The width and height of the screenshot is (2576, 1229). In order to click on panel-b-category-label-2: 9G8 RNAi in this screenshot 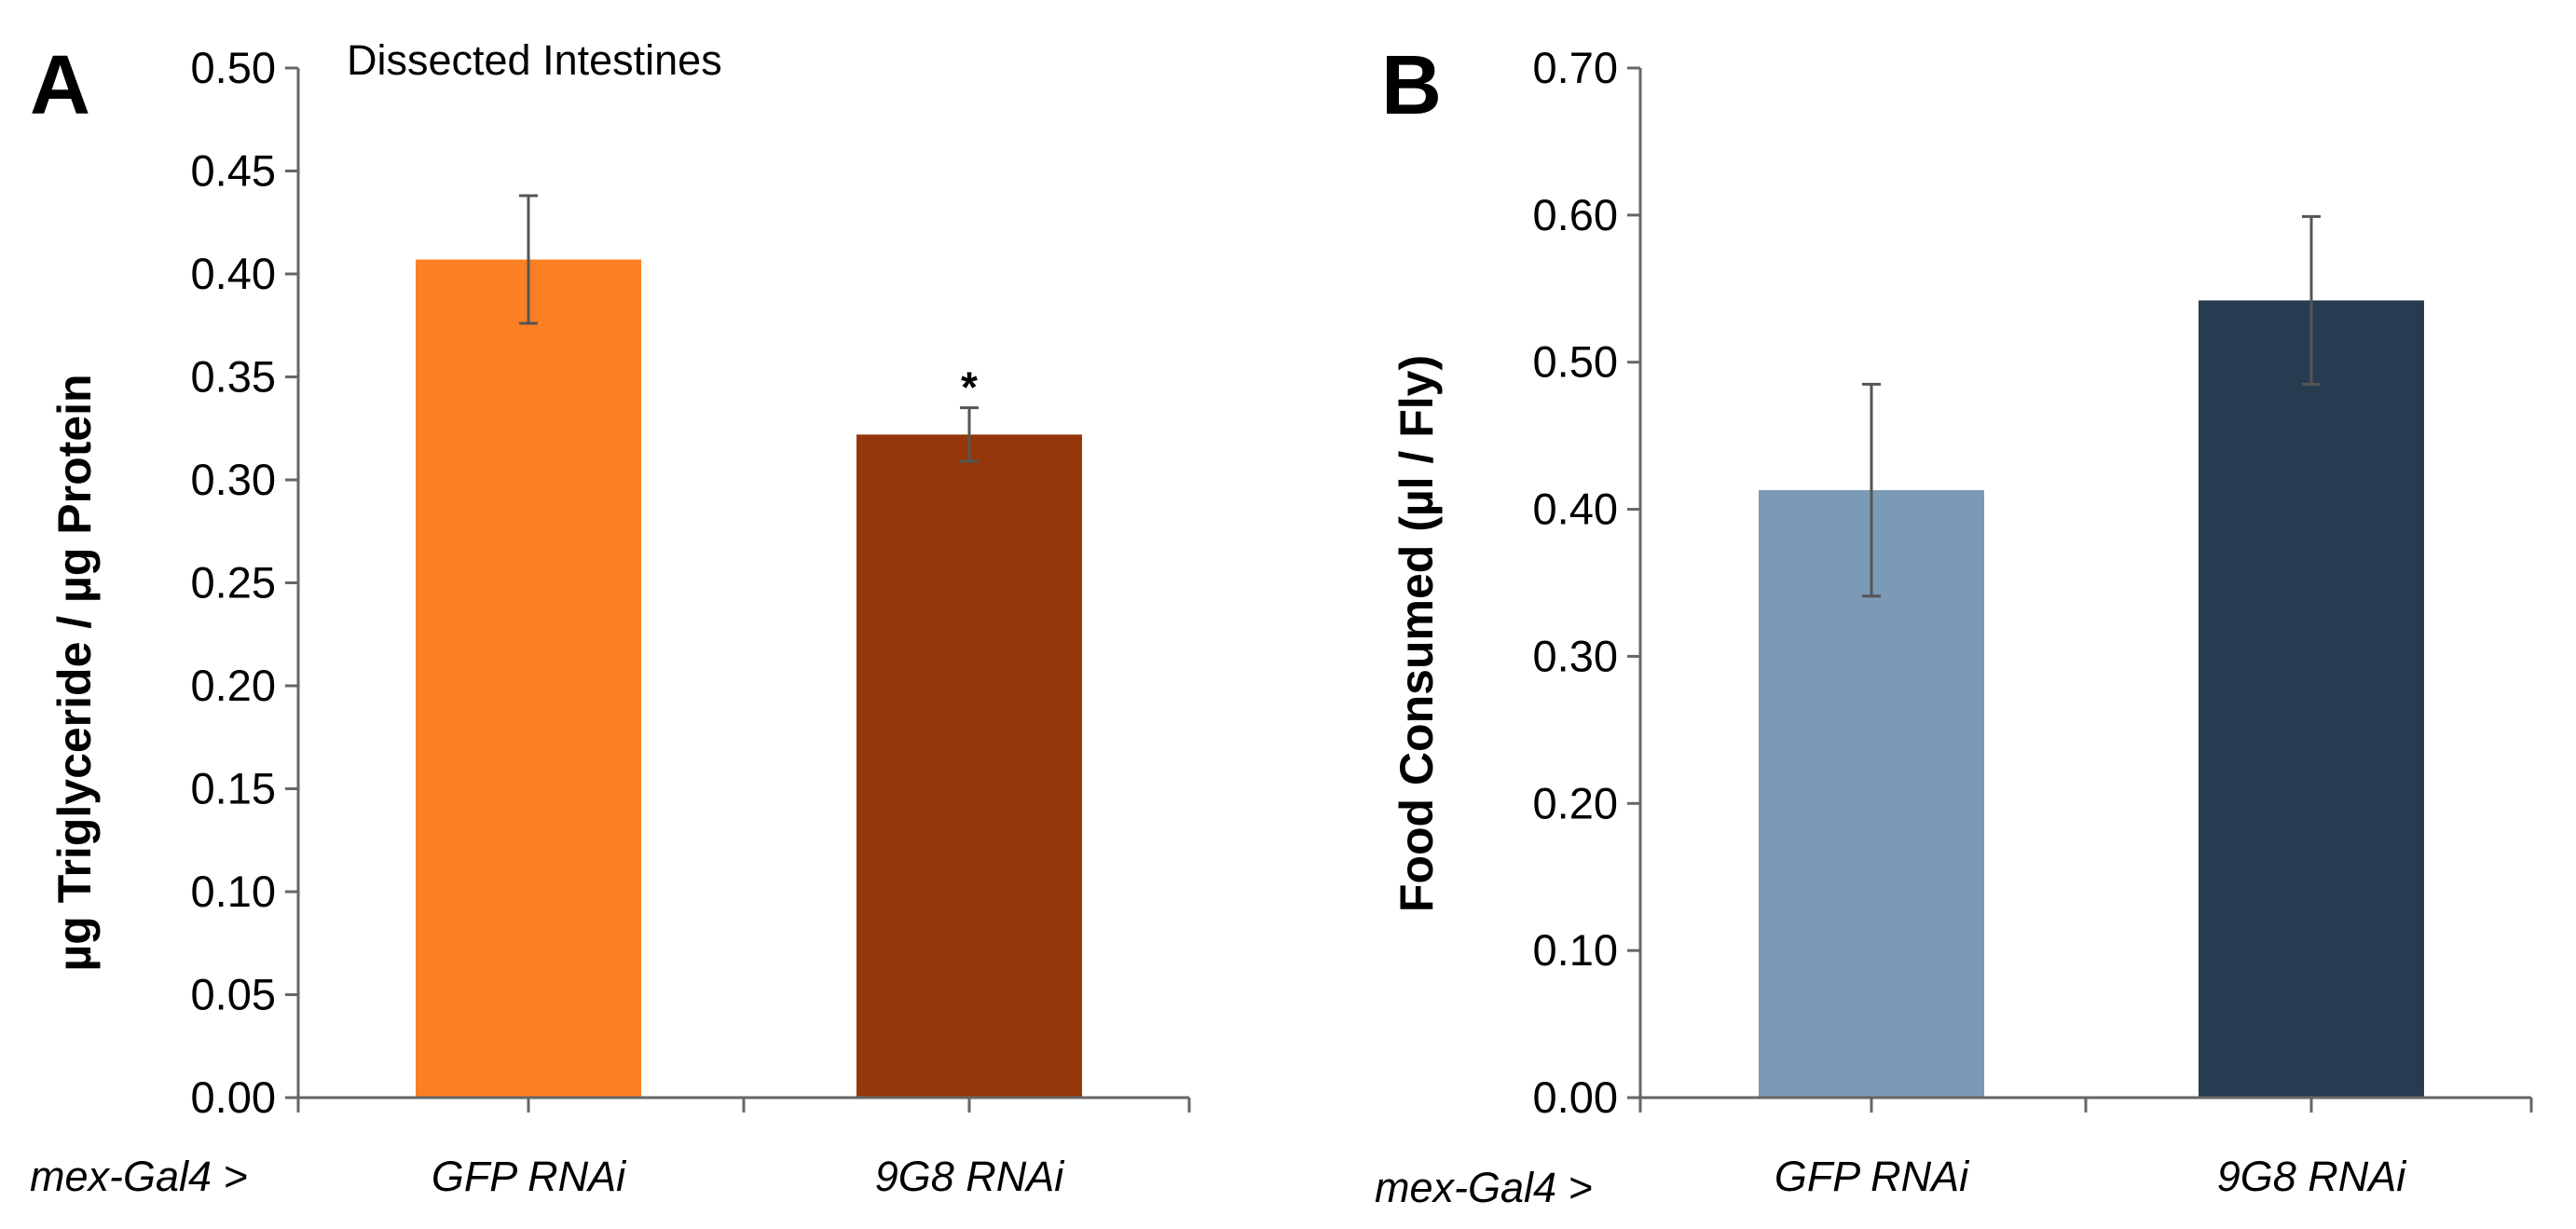, I will do `click(2312, 1176)`.